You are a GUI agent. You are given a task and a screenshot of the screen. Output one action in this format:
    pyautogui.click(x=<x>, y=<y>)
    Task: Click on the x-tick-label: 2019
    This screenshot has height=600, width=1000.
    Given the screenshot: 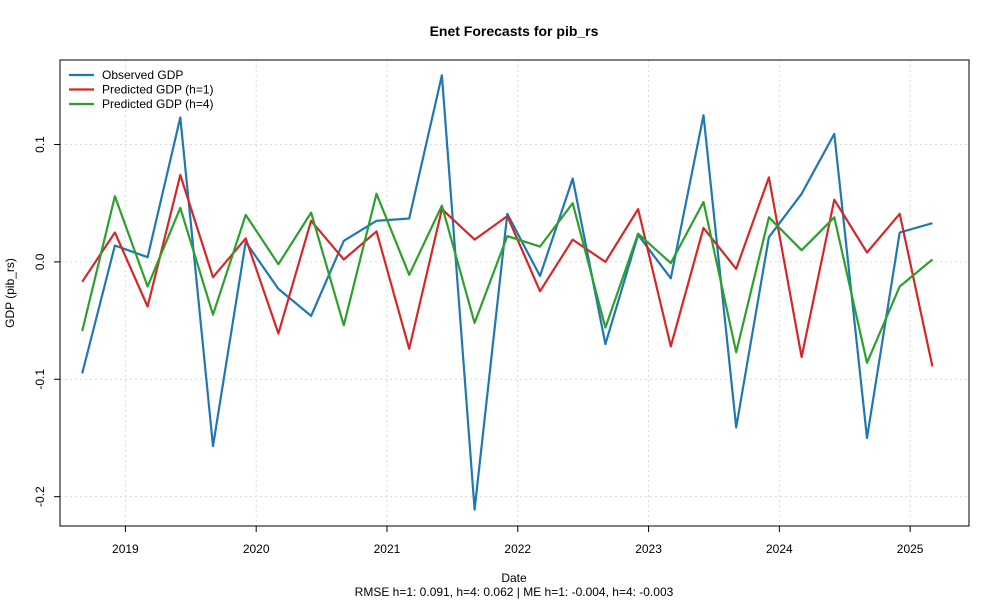 What is the action you would take?
    pyautogui.click(x=125, y=549)
    